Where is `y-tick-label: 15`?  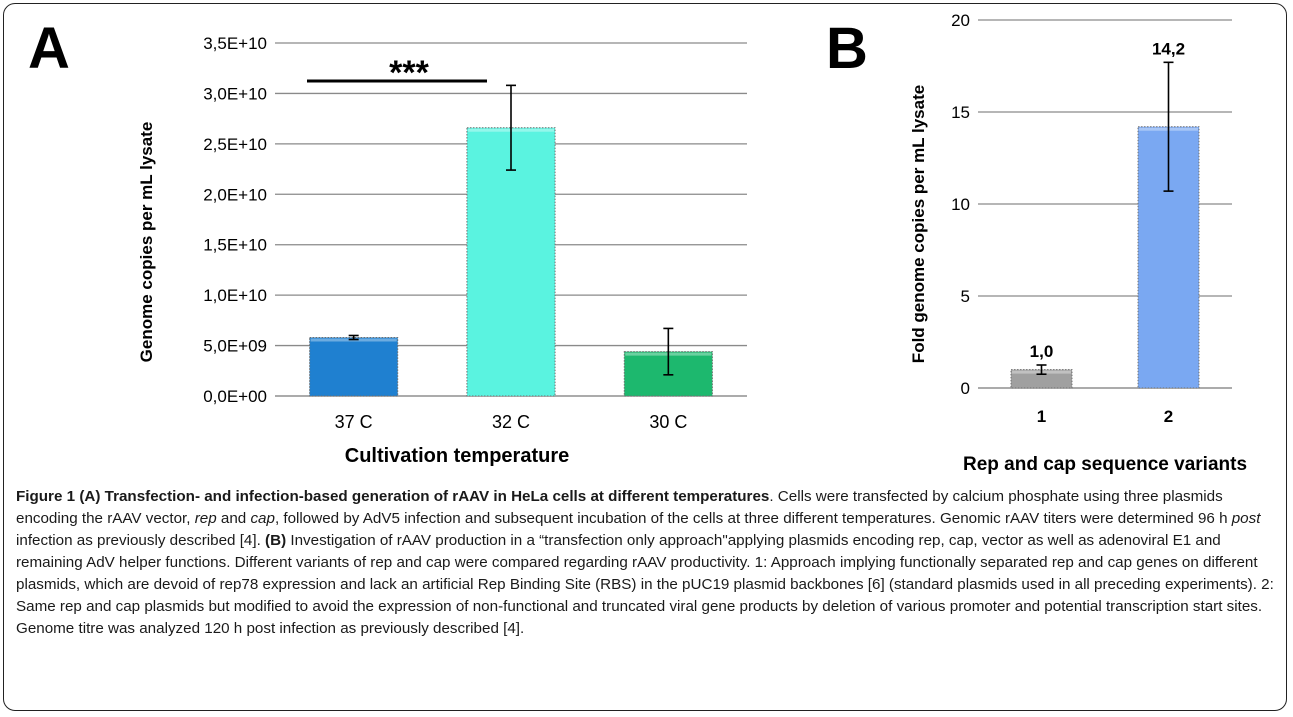 y-tick-label: 15 is located at coordinates (960, 112).